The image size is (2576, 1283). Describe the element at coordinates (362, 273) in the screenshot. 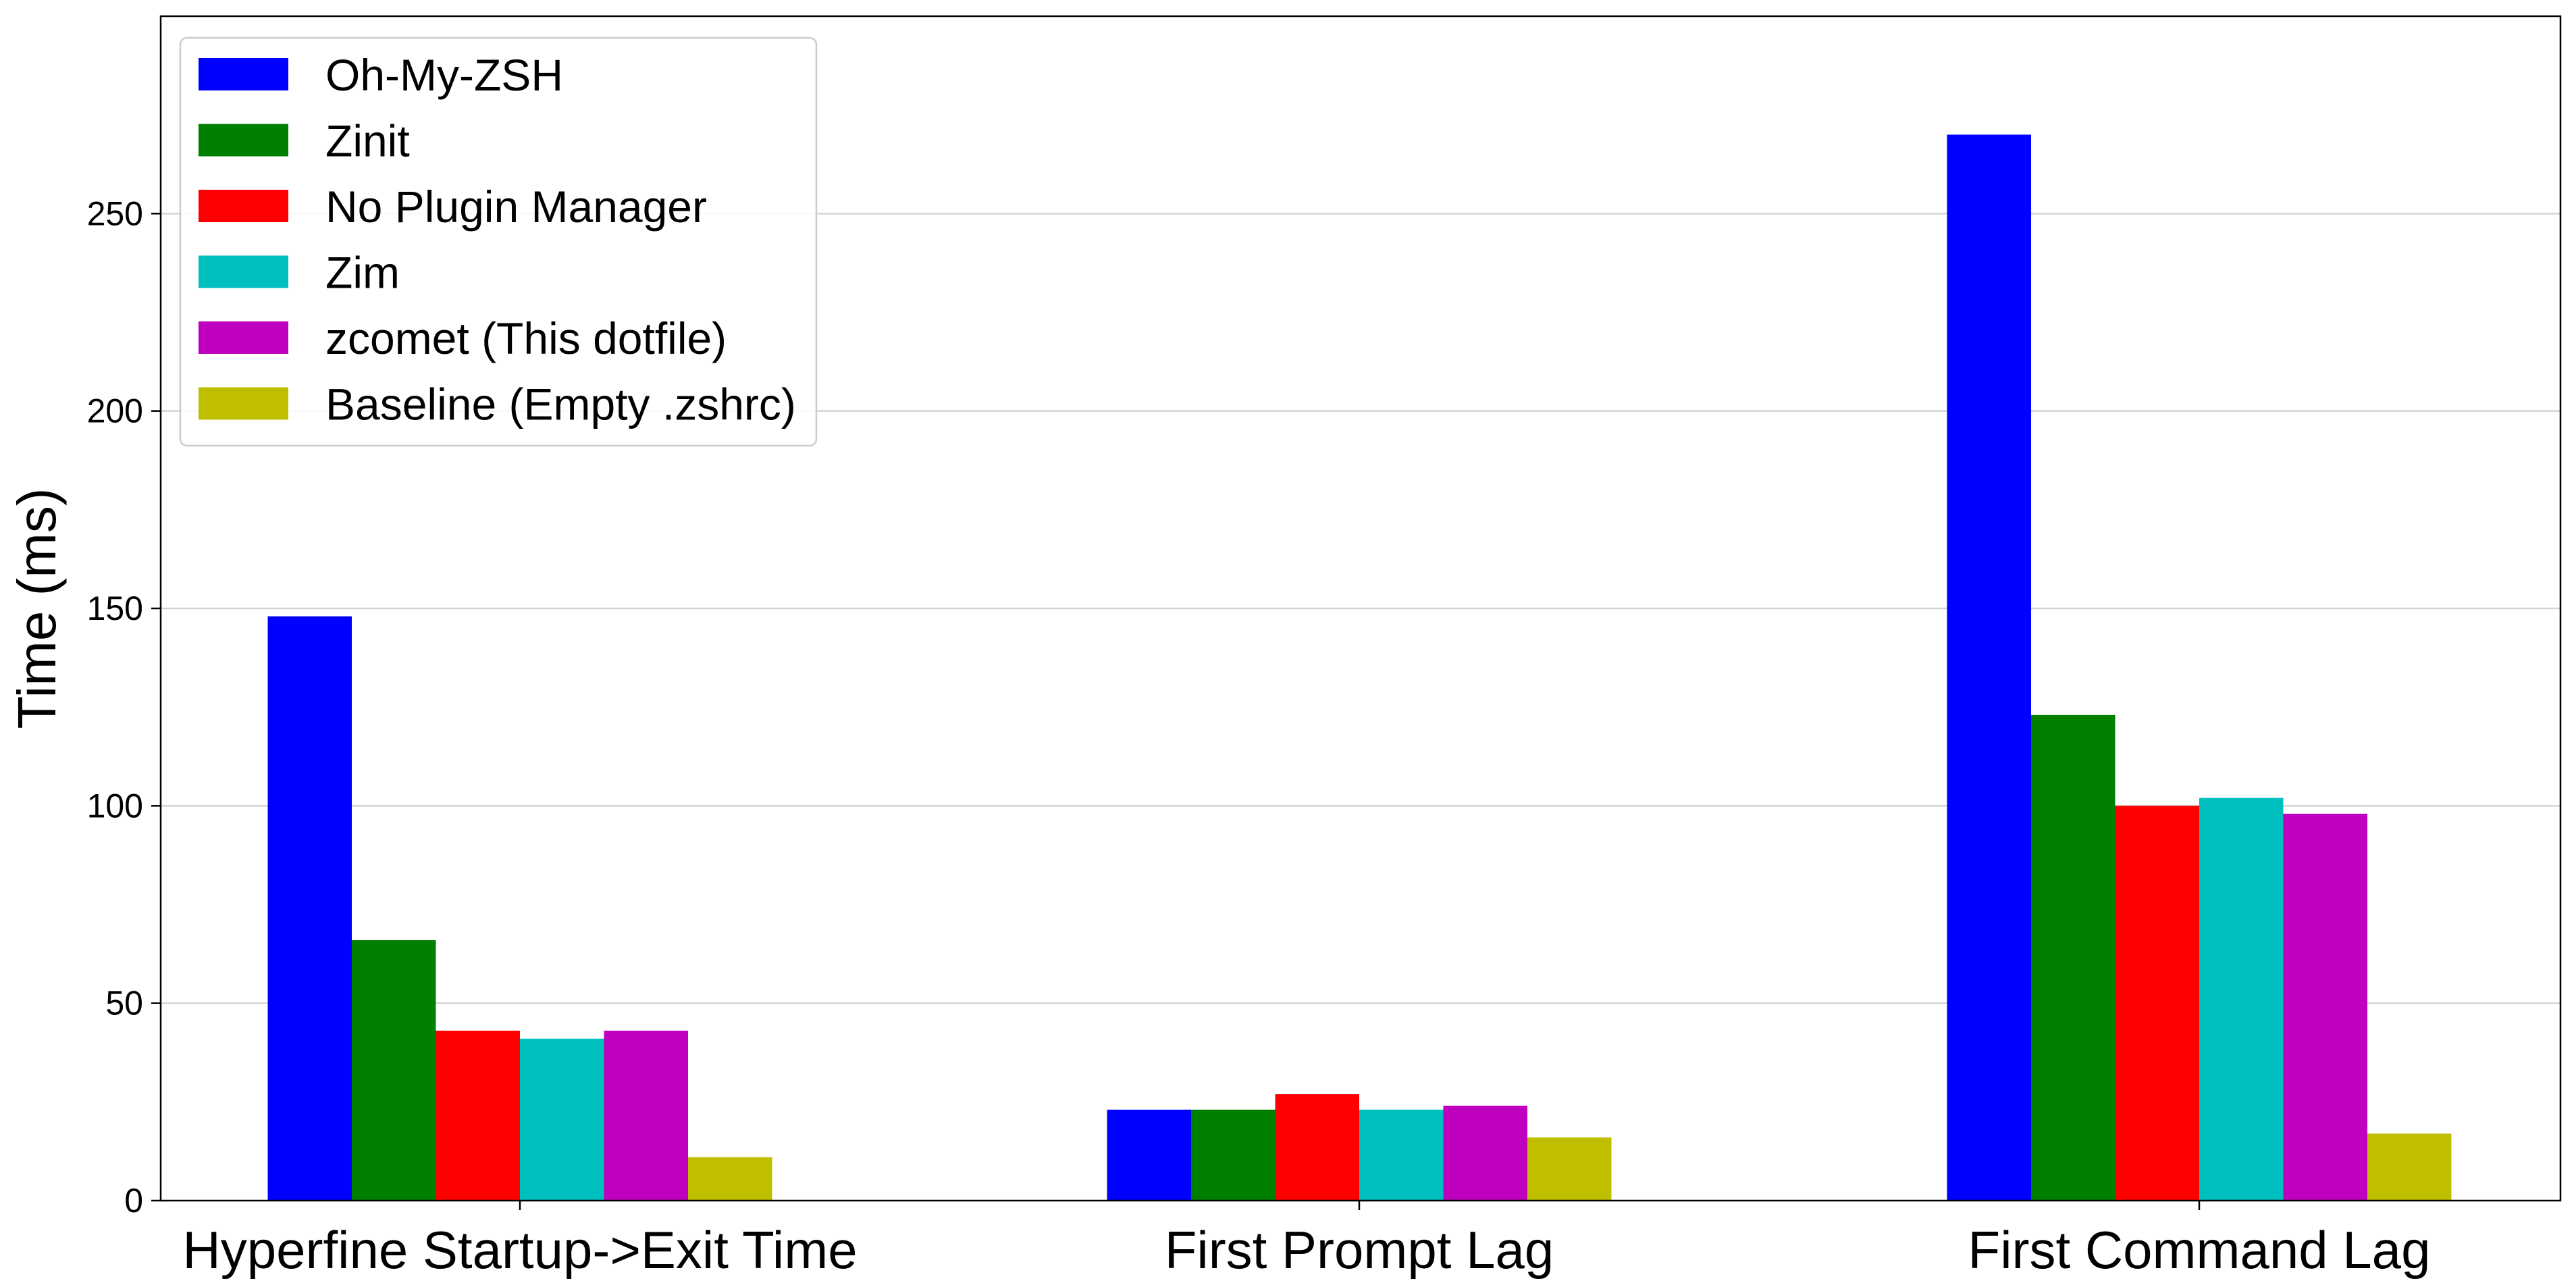

I see `legend-label: Zim` at that location.